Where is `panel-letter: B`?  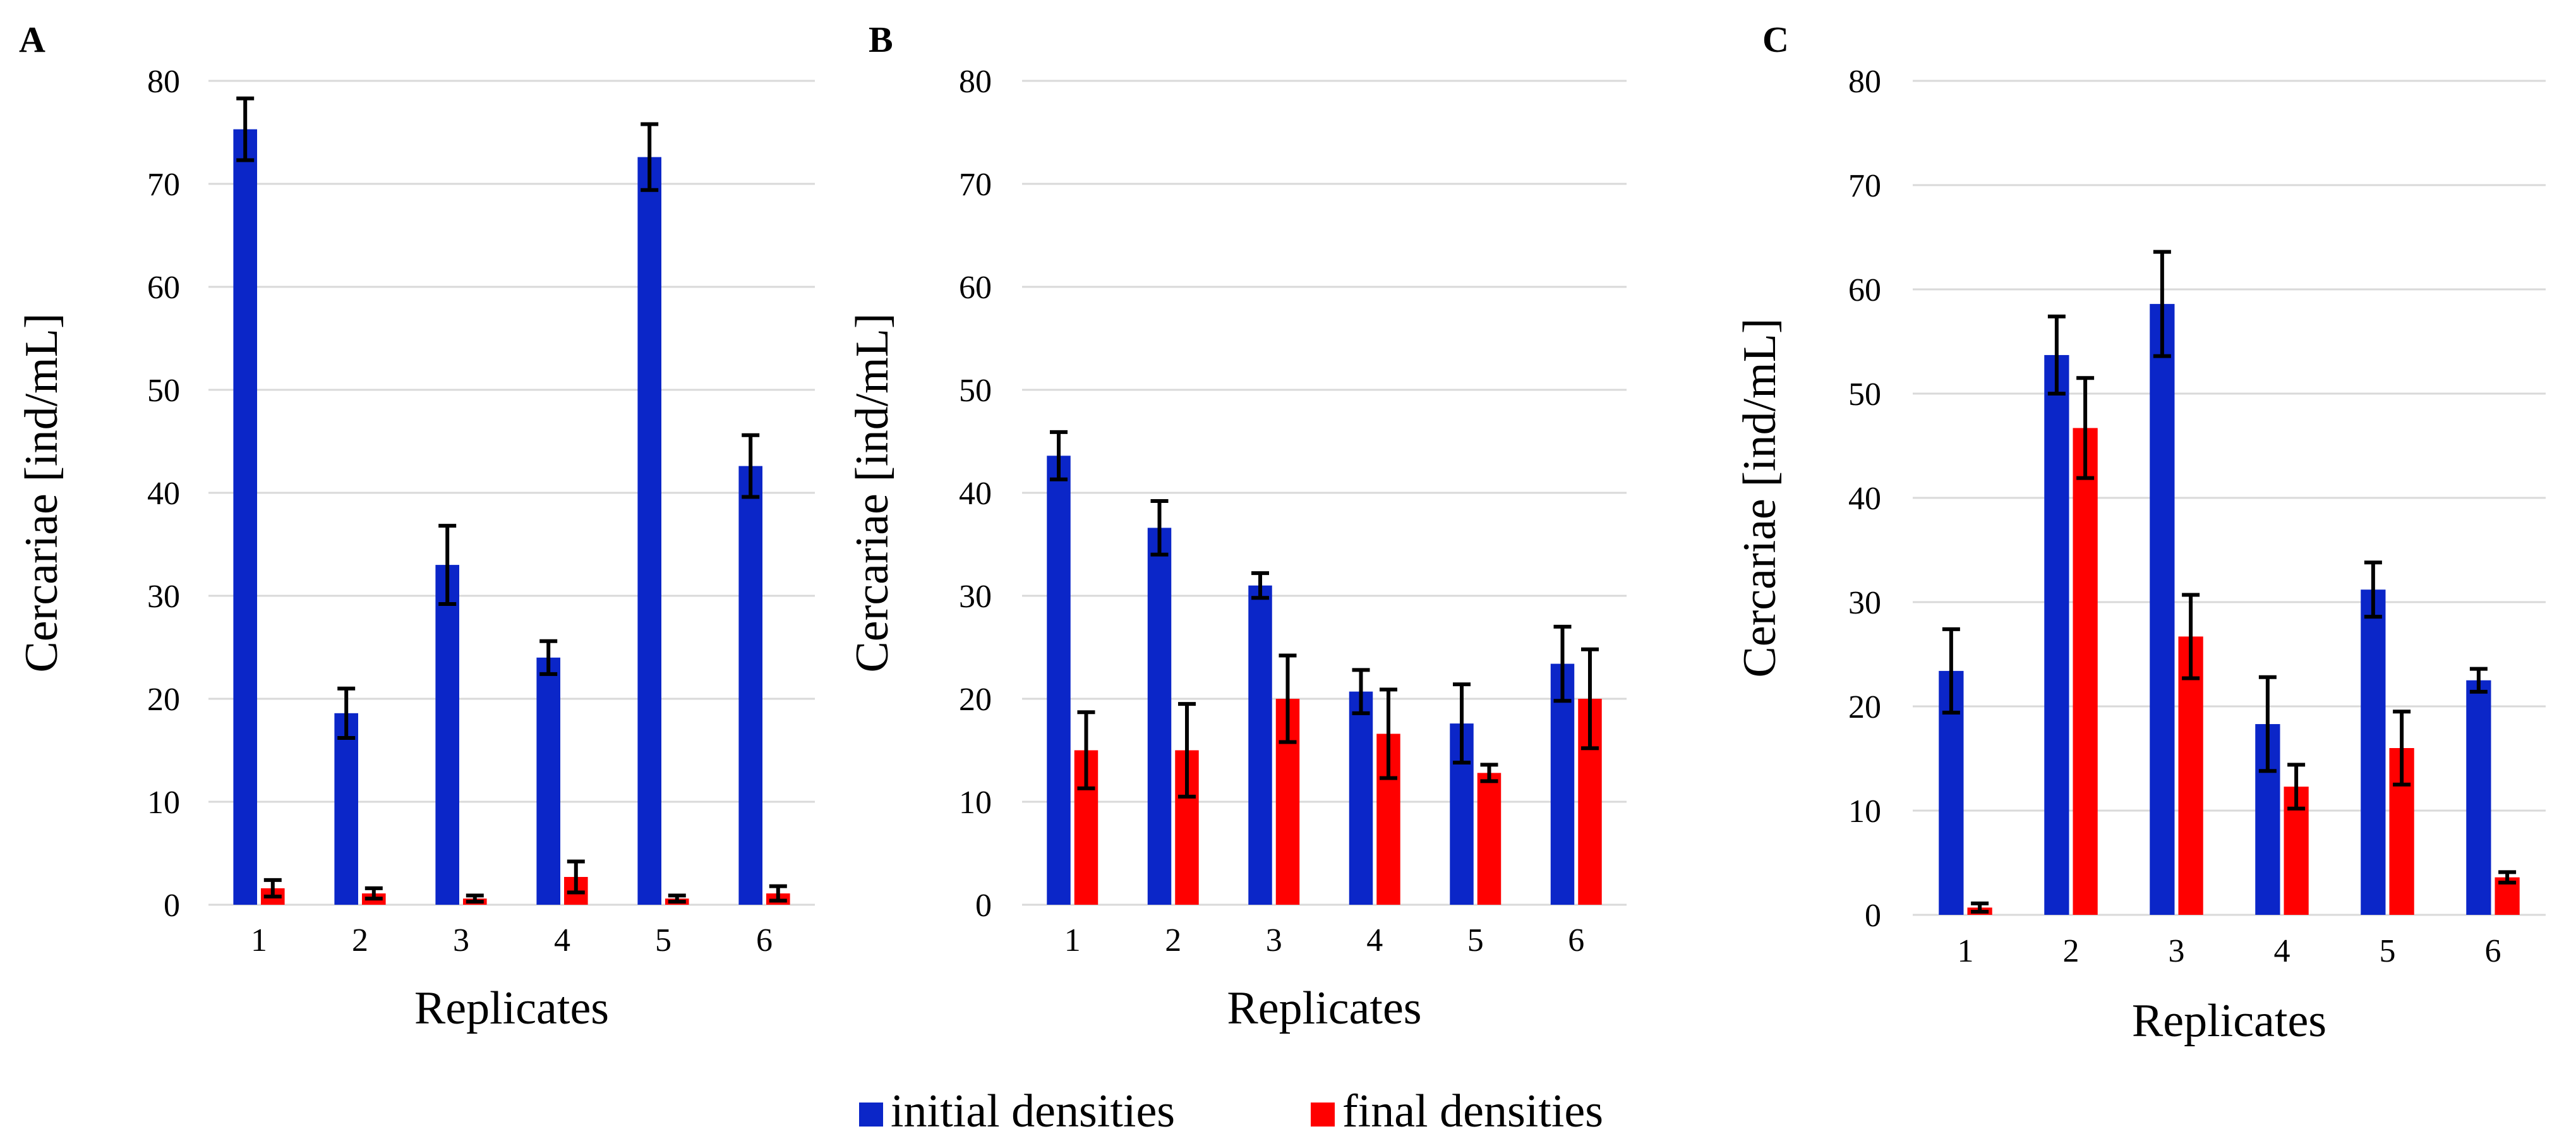
panel-letter: B is located at coordinates (881, 39).